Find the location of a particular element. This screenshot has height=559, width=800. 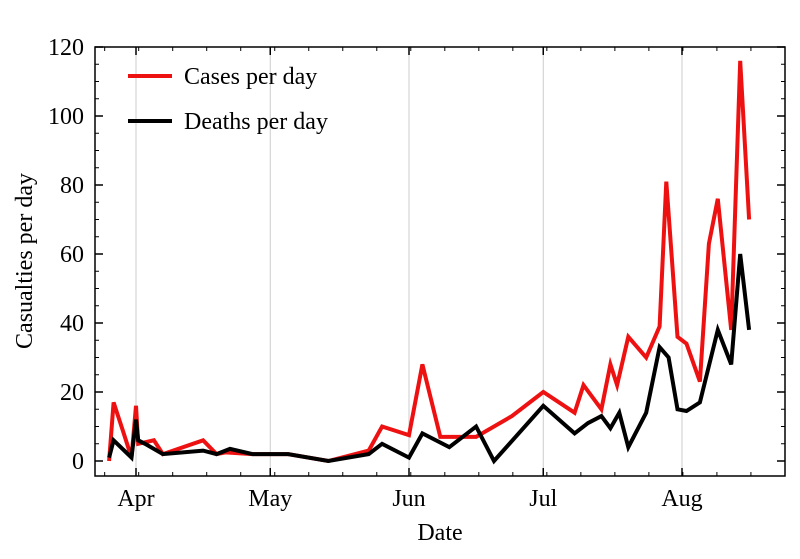

y-axis-title: Casualties per day is located at coordinates (25, 261).